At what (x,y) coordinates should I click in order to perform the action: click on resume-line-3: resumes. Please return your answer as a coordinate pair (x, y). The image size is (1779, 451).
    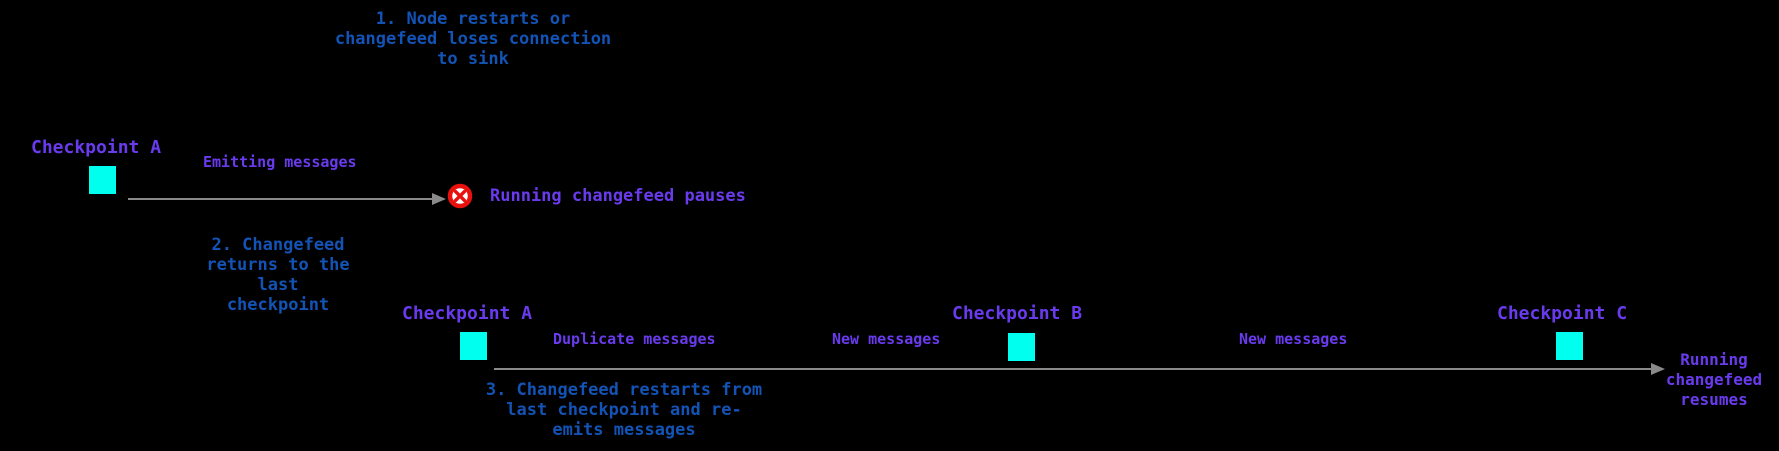
    Looking at the image, I should click on (1714, 399).